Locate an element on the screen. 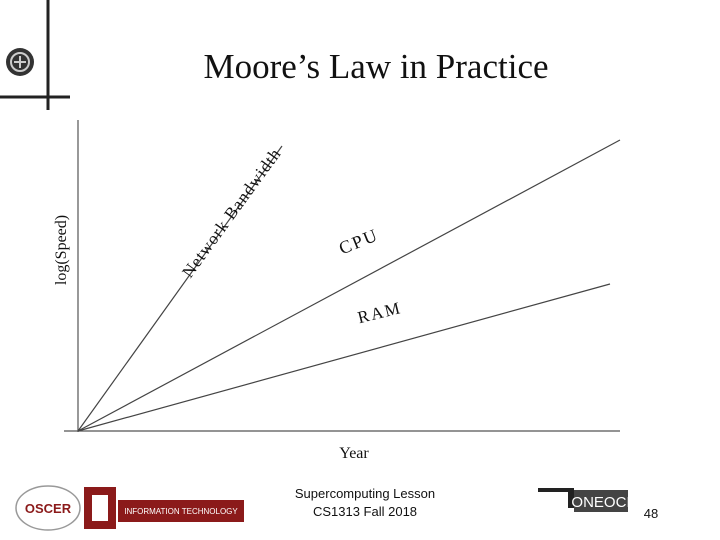 This screenshot has width=720, height=540. ou-logo is located at coordinates (100, 508).